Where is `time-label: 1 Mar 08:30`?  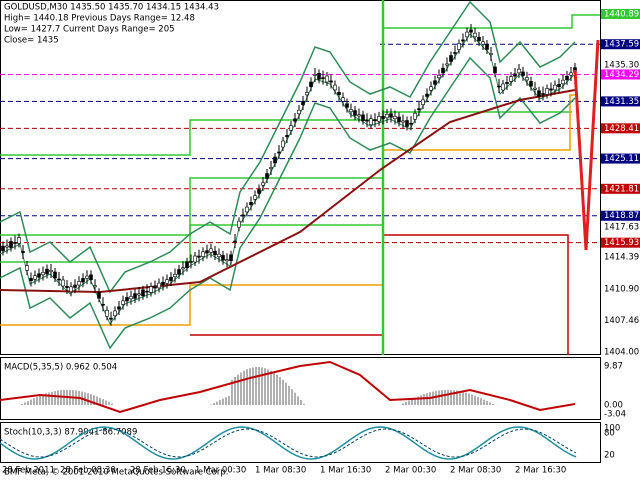 time-label: 1 Mar 08:30 is located at coordinates (280, 471).